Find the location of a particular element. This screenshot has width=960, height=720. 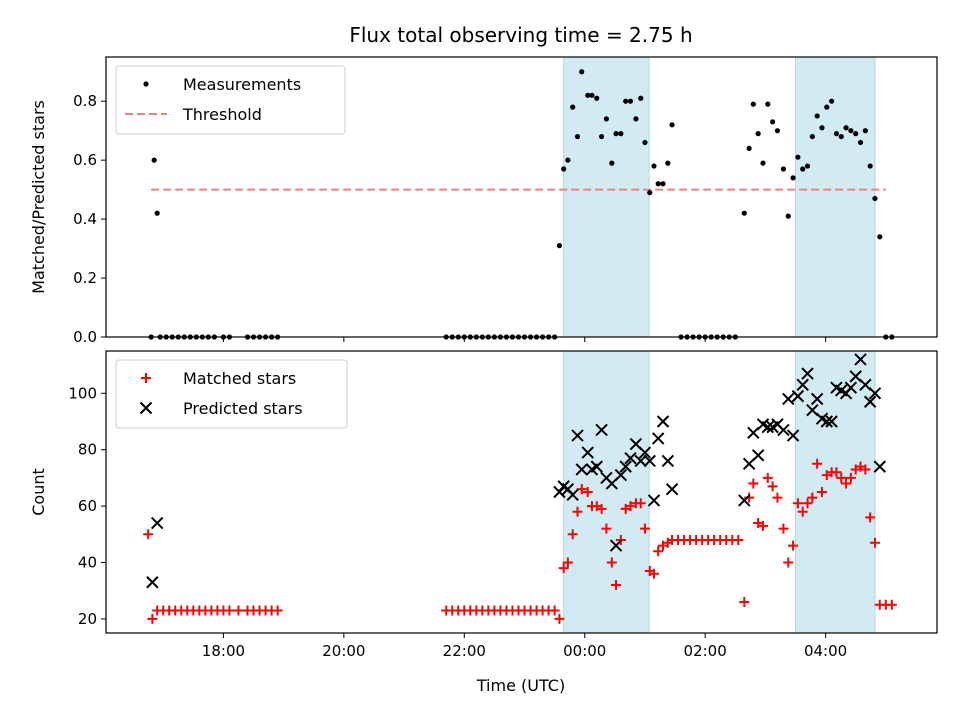

bottom-y-tick-label: 100 is located at coordinates (82, 393).